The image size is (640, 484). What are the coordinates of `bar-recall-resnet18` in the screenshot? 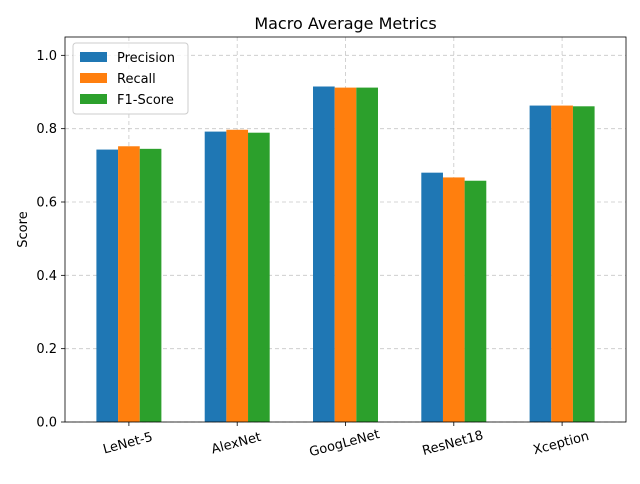 It's located at (453, 299).